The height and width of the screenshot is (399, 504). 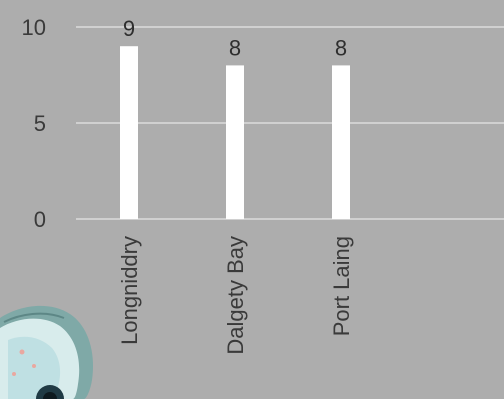 I want to click on y-tick-label: 5, so click(x=40, y=123).